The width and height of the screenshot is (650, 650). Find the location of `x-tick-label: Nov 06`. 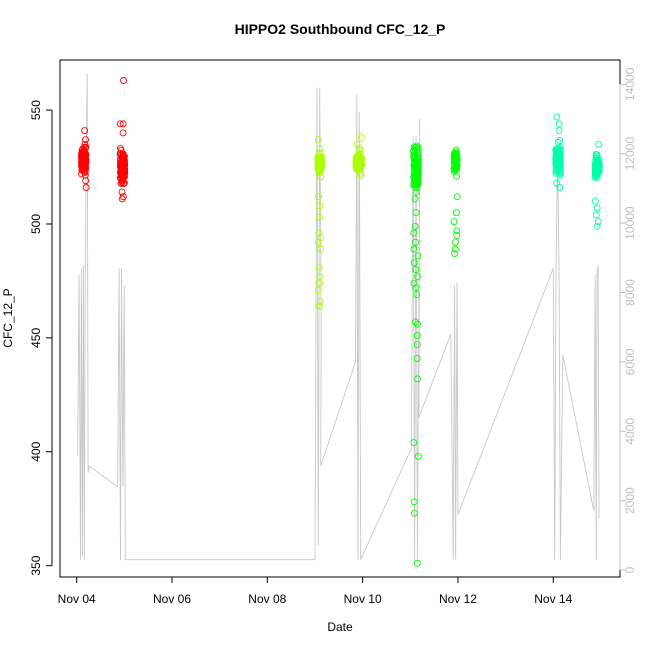

x-tick-label: Nov 06 is located at coordinates (172, 599).